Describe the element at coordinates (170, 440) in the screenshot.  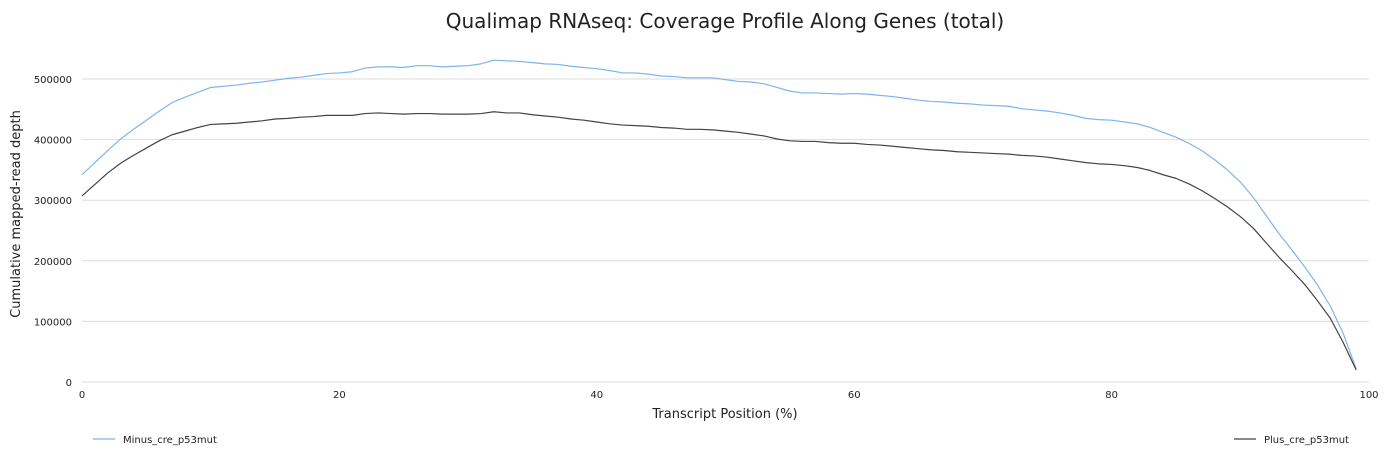
I see `legend-label: Minus_cre_p53mut` at that location.